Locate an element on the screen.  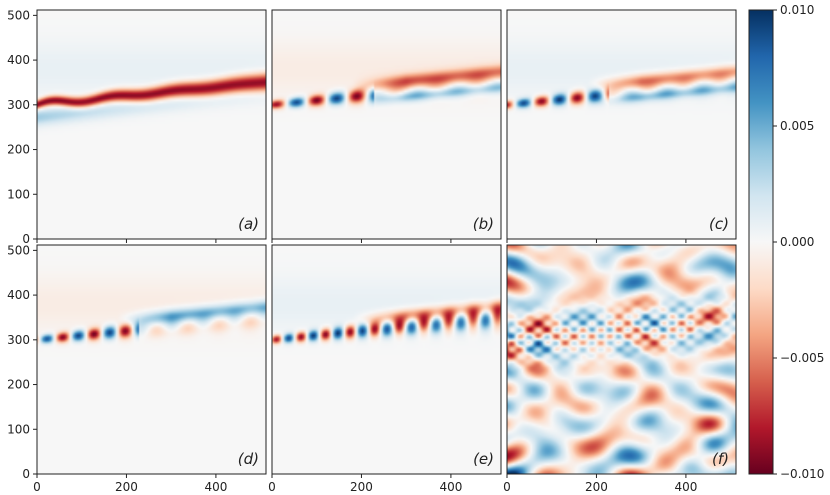
panel-label: (e) is located at coordinates (483, 459).